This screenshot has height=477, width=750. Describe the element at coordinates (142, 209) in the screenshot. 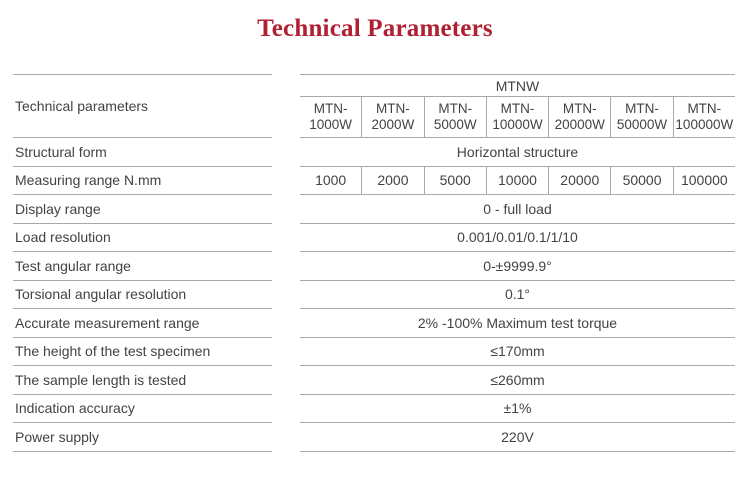

I see `param-label-display-range: Display range` at that location.